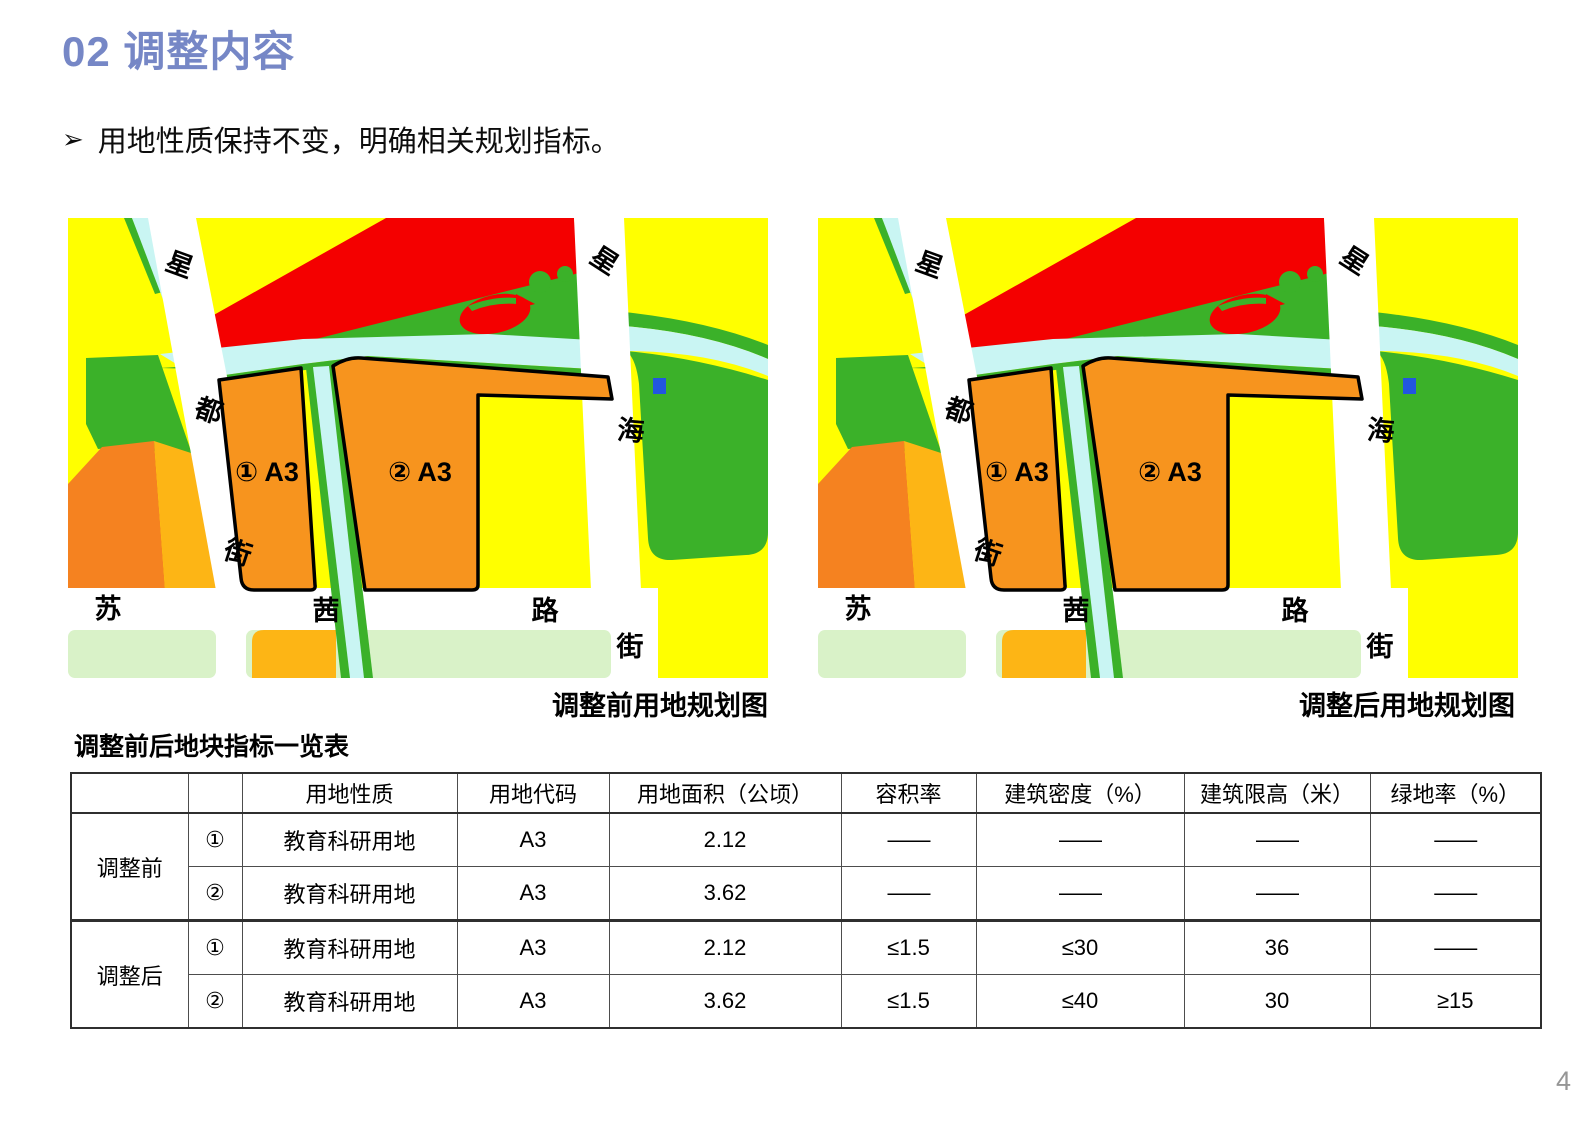  I want to click on cell-no: ①, so click(215, 947).